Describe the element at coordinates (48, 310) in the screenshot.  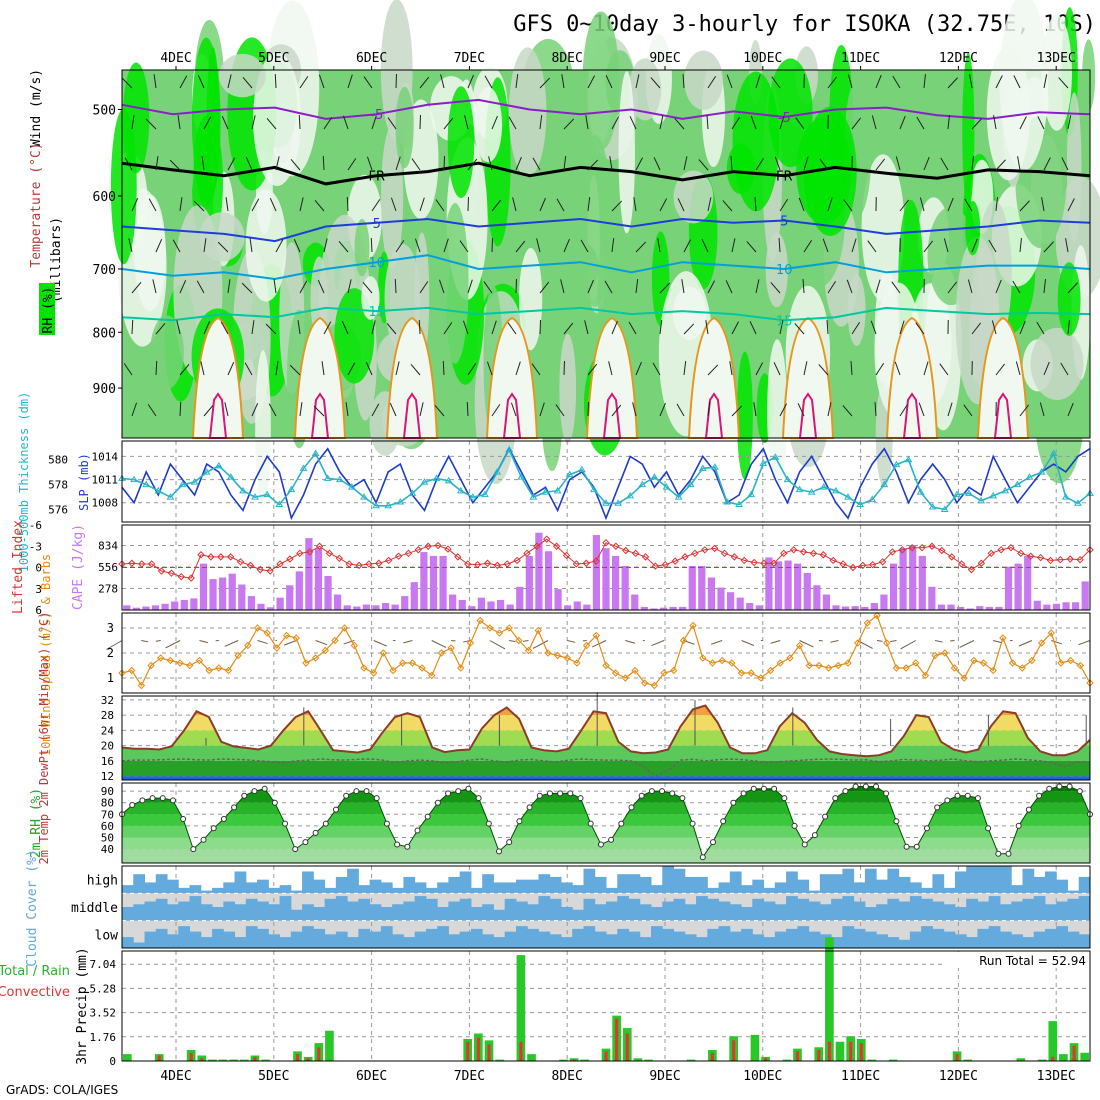
I see `rh-axis-title: RH (%)` at that location.